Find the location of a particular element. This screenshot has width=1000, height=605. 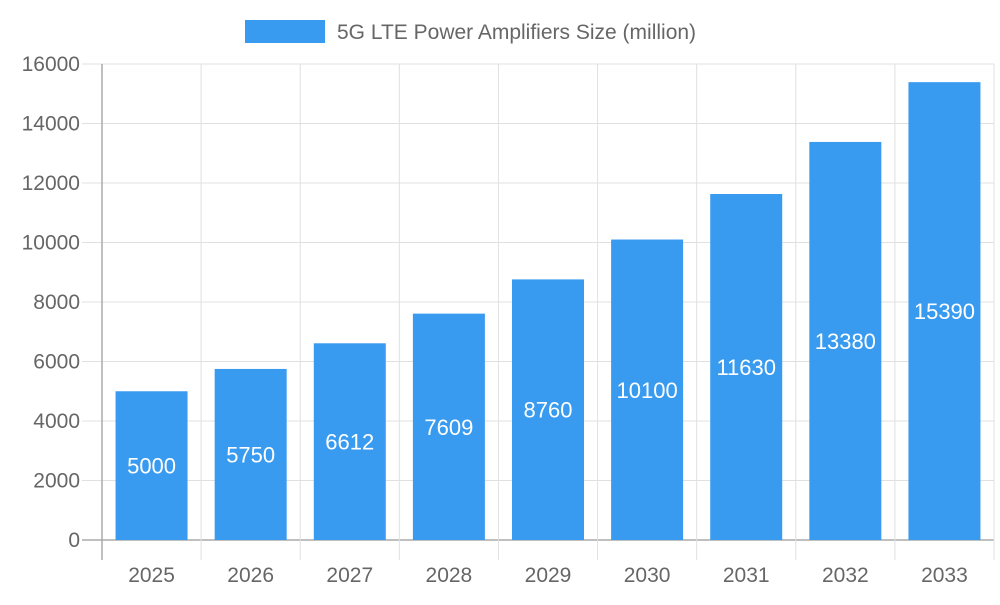

data-label: 8760 is located at coordinates (548, 410).